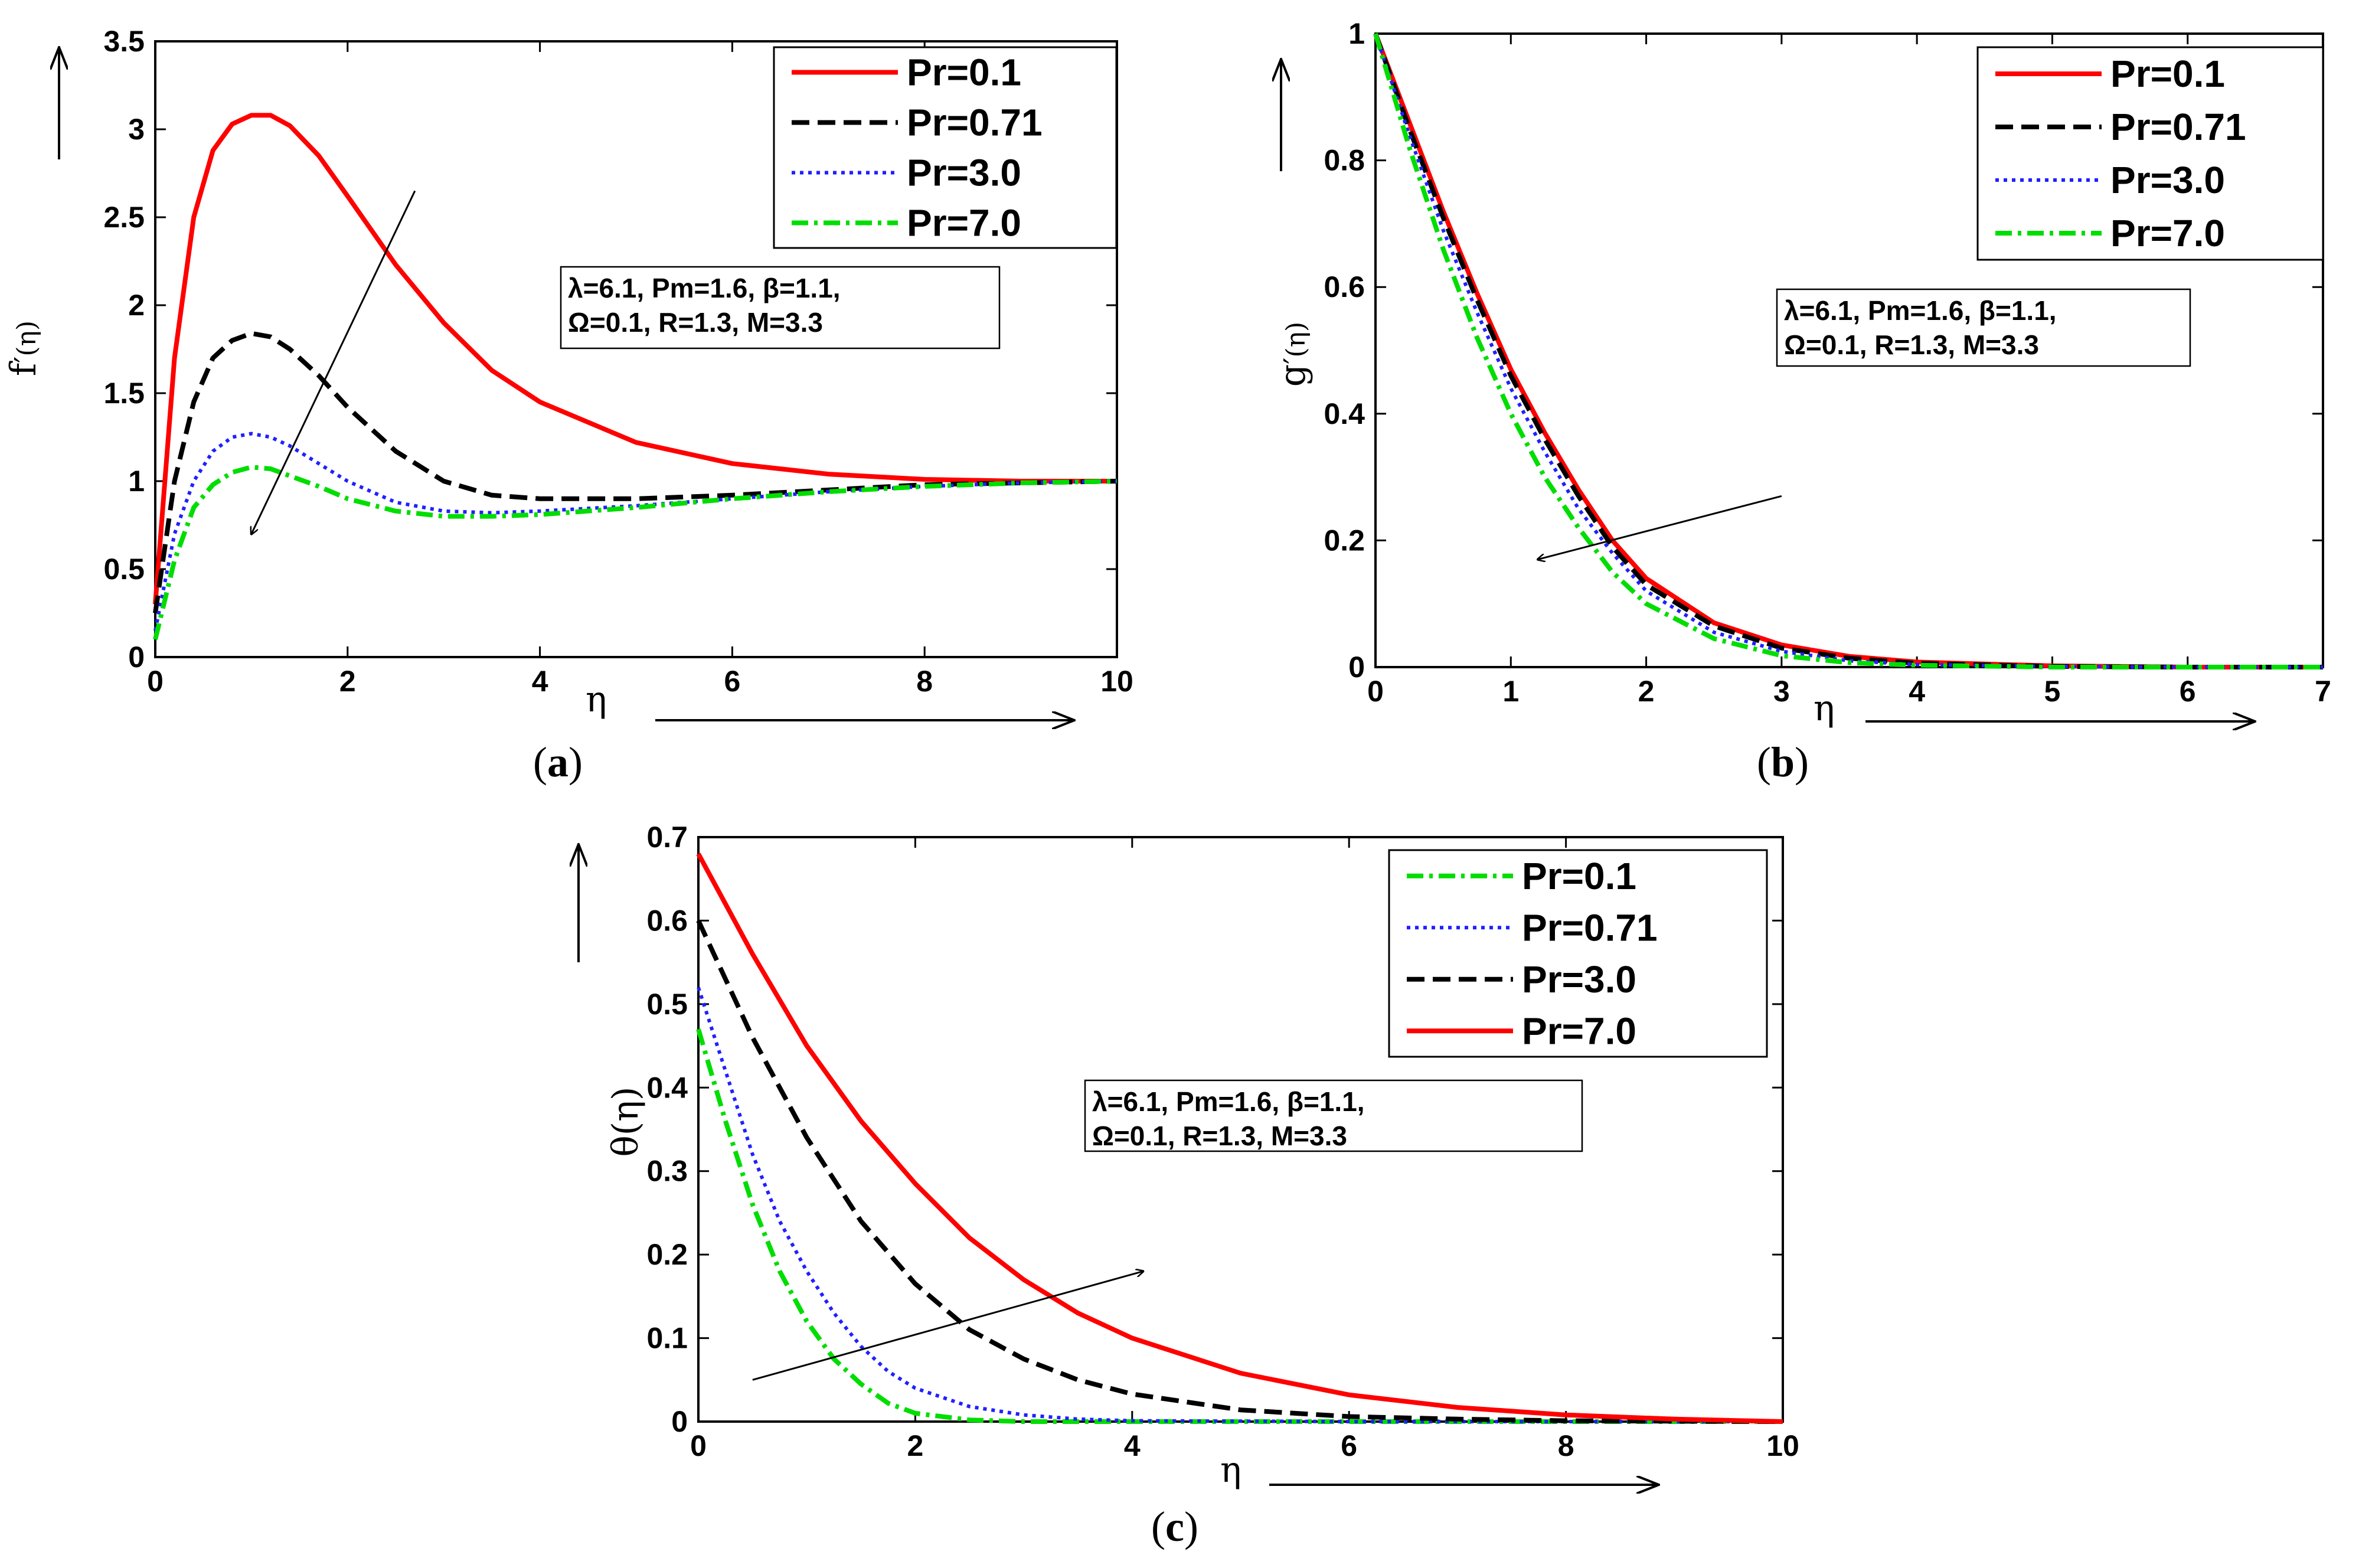 The image size is (2359, 1568). I want to click on y-tick-label: 2.5, so click(124, 218).